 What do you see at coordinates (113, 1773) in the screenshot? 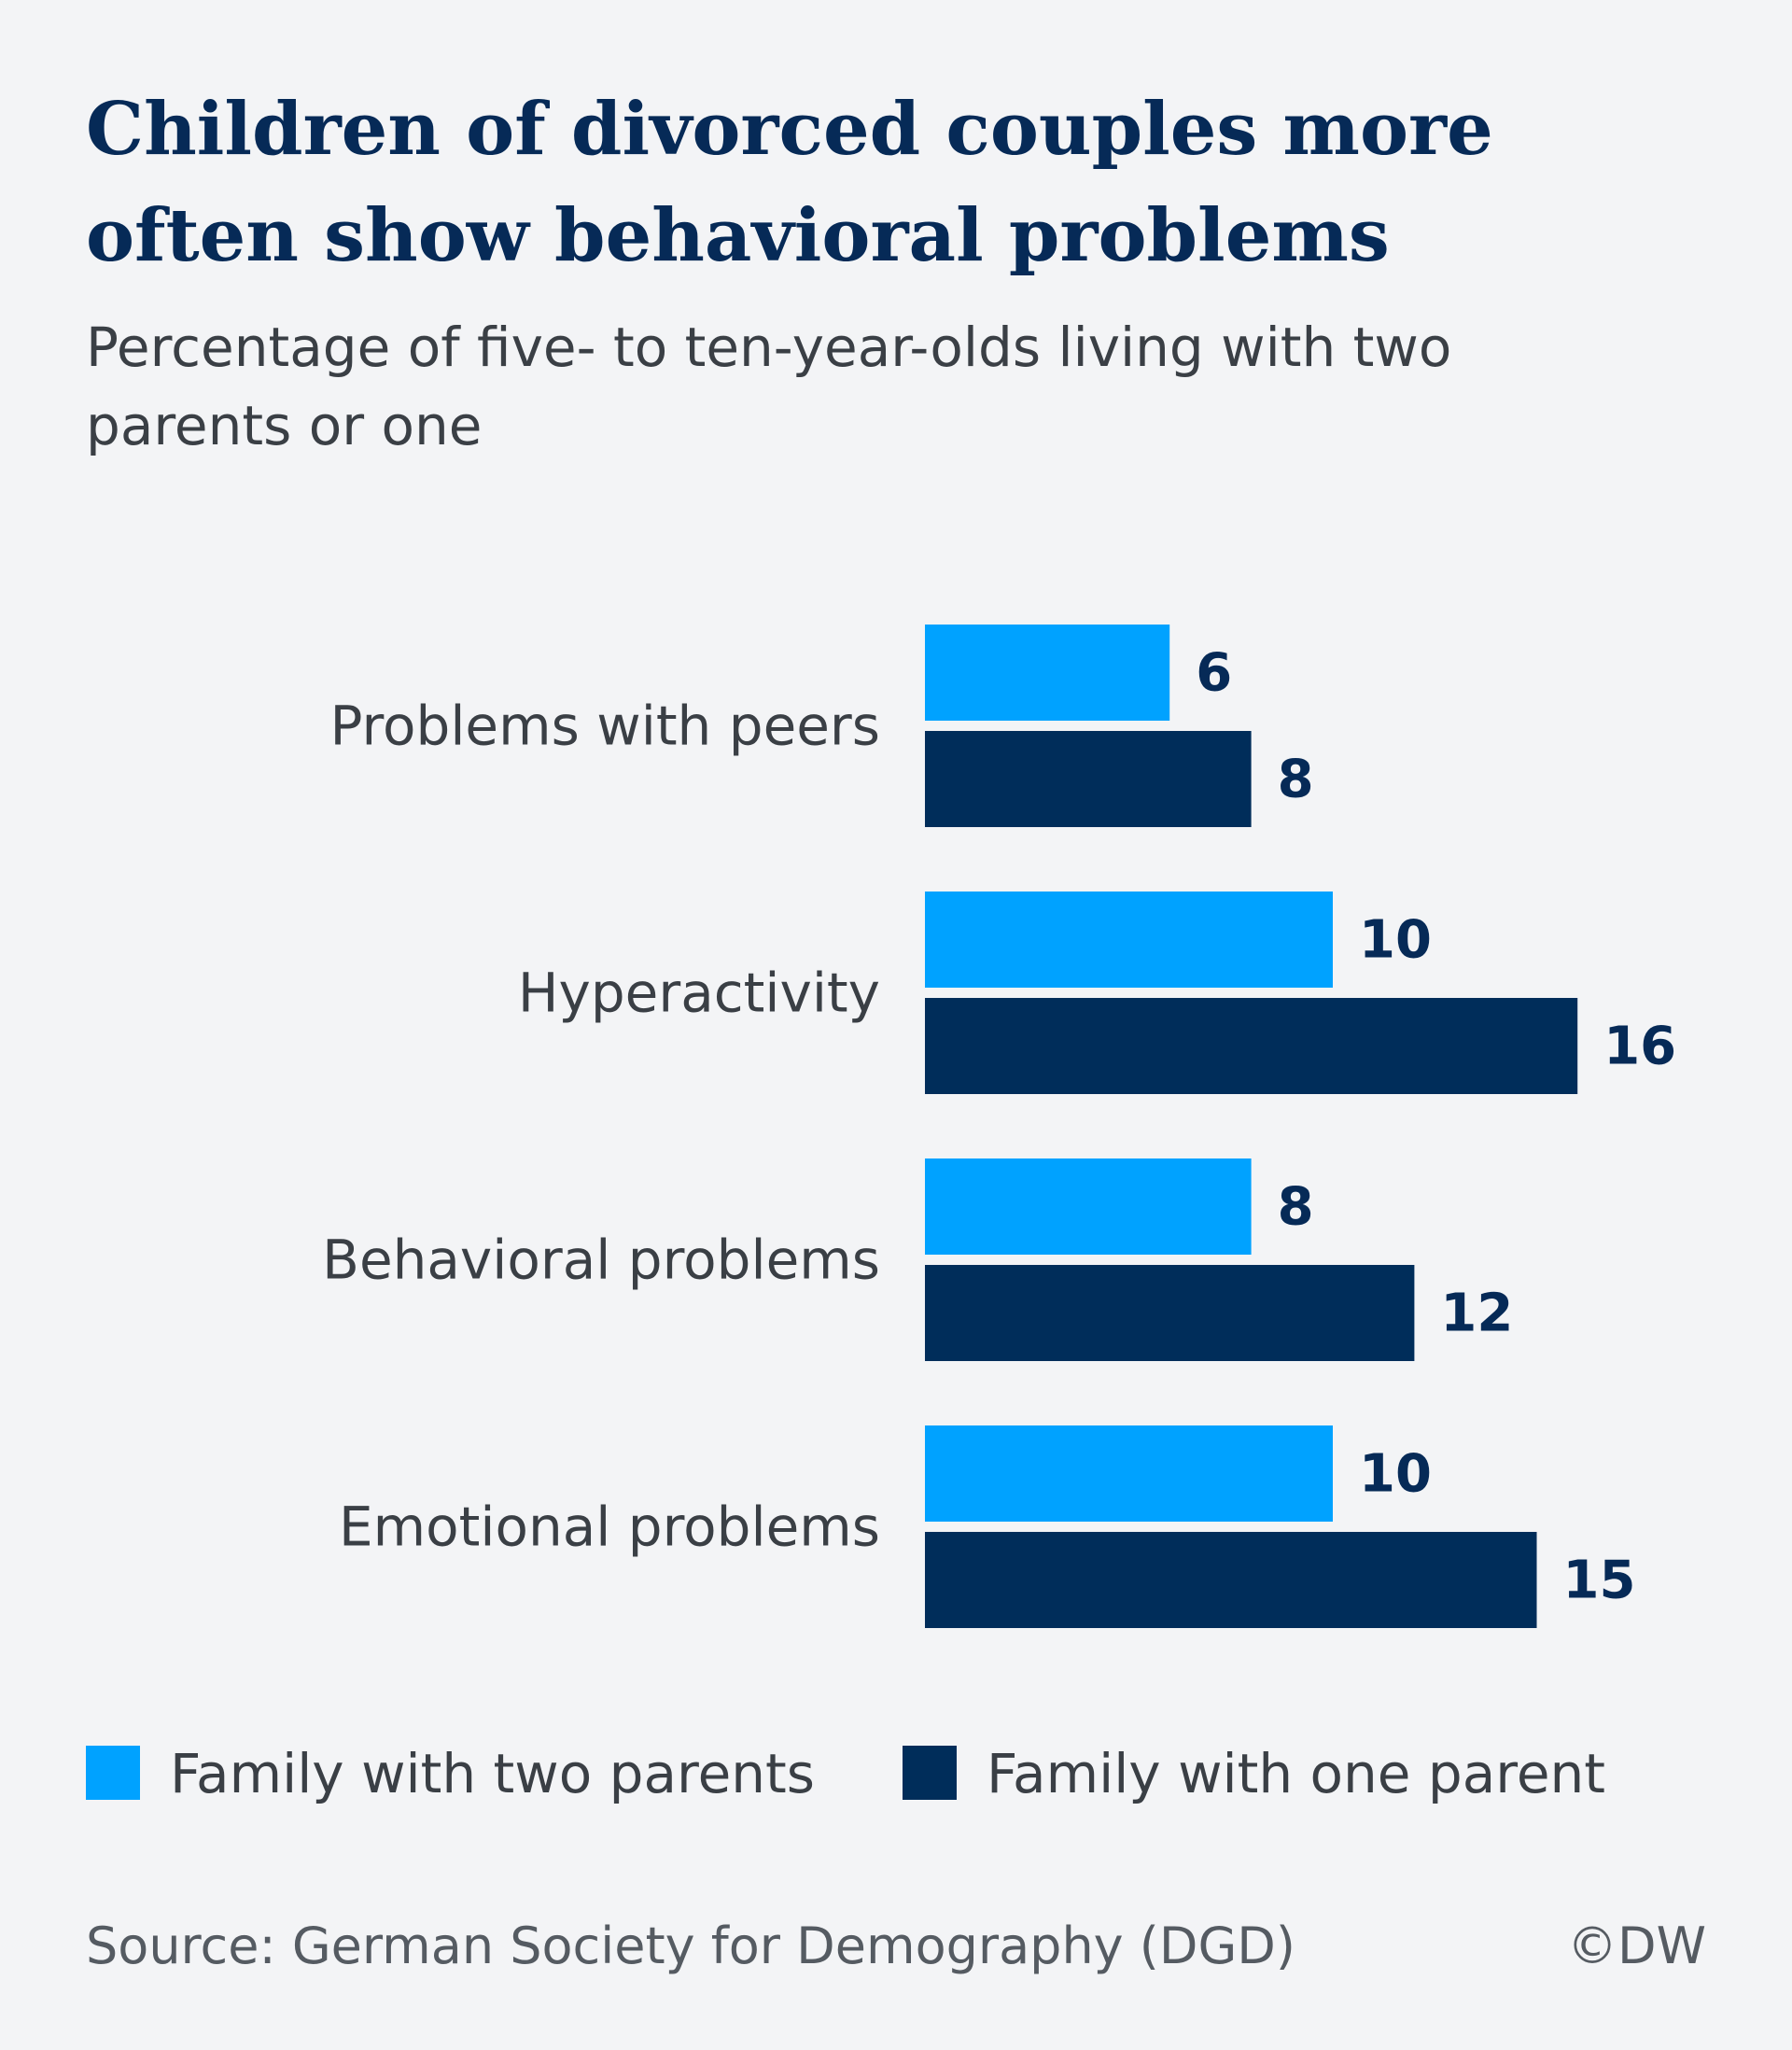
I see `legend-swatch-two-parents` at bounding box center [113, 1773].